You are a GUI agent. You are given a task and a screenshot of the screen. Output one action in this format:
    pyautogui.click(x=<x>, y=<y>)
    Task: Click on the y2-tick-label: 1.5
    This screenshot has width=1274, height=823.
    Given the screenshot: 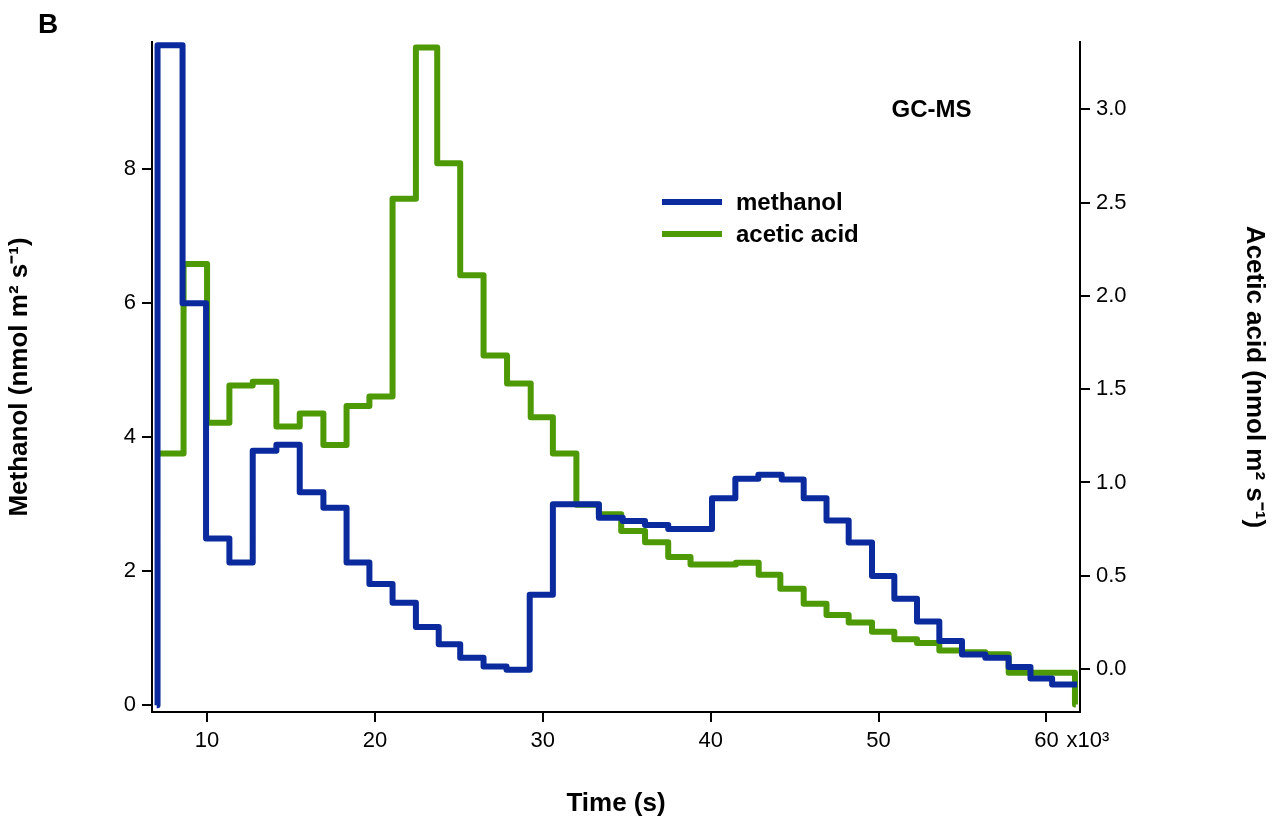 What is the action you would take?
    pyautogui.click(x=1111, y=388)
    